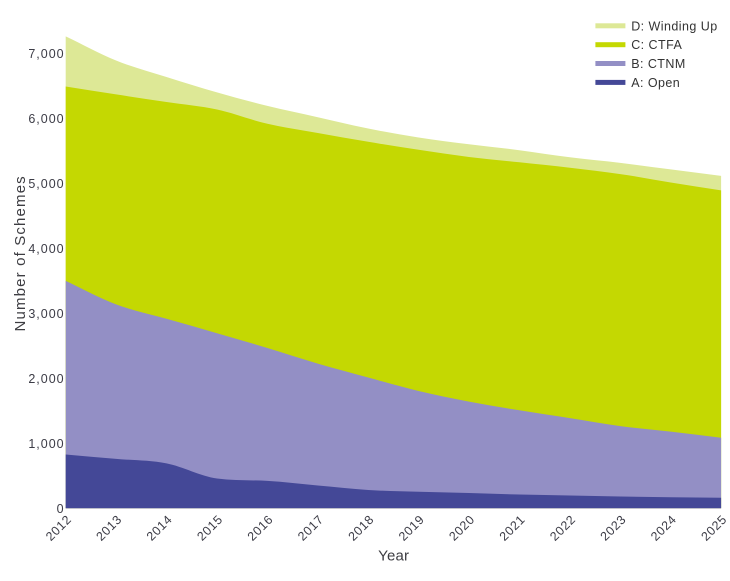 The image size is (730, 581). I want to click on svg-text: 6,000, so click(46, 119).